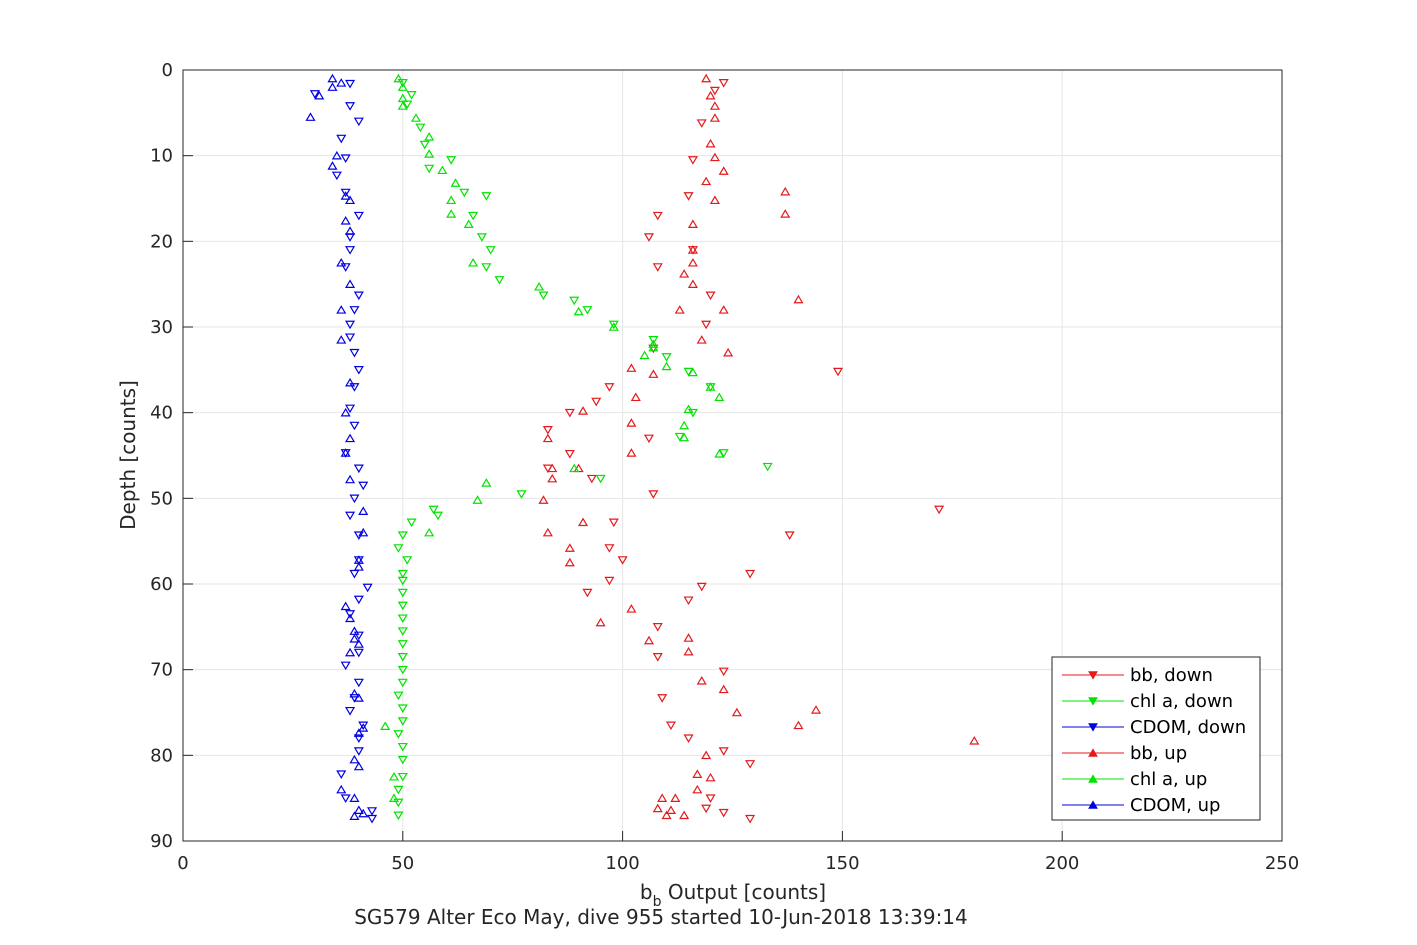 This screenshot has width=1417, height=945. What do you see at coordinates (733, 895) in the screenshot?
I see `x-axis-label: bb Output [counts]` at bounding box center [733, 895].